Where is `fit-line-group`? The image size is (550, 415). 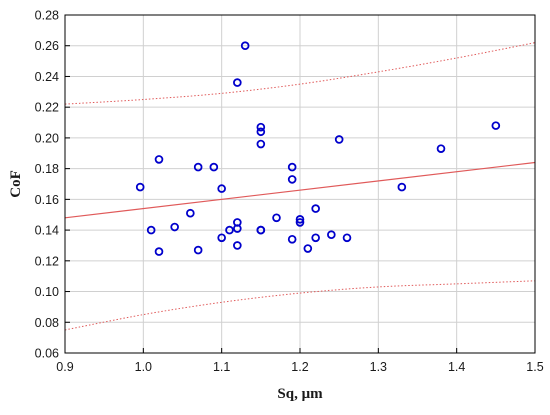
fit-line-group is located at coordinates (300, 190).